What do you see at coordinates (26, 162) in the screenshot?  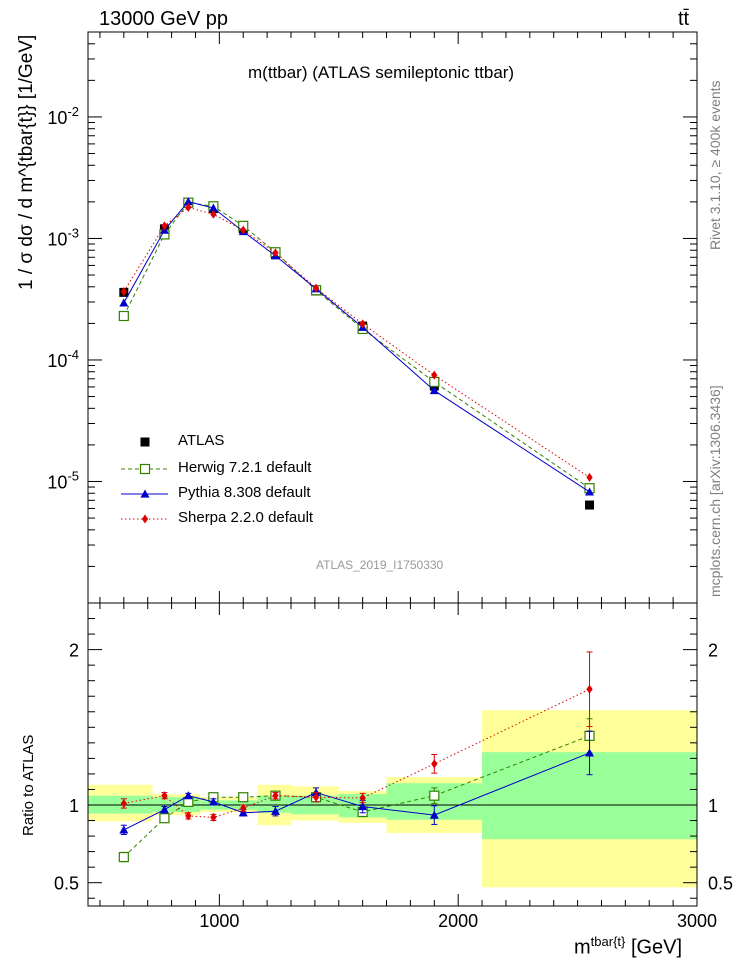 I see `y-axis-title: 1 / σ dσ / d m^{tbar{t}} [1/GeV]` at bounding box center [26, 162].